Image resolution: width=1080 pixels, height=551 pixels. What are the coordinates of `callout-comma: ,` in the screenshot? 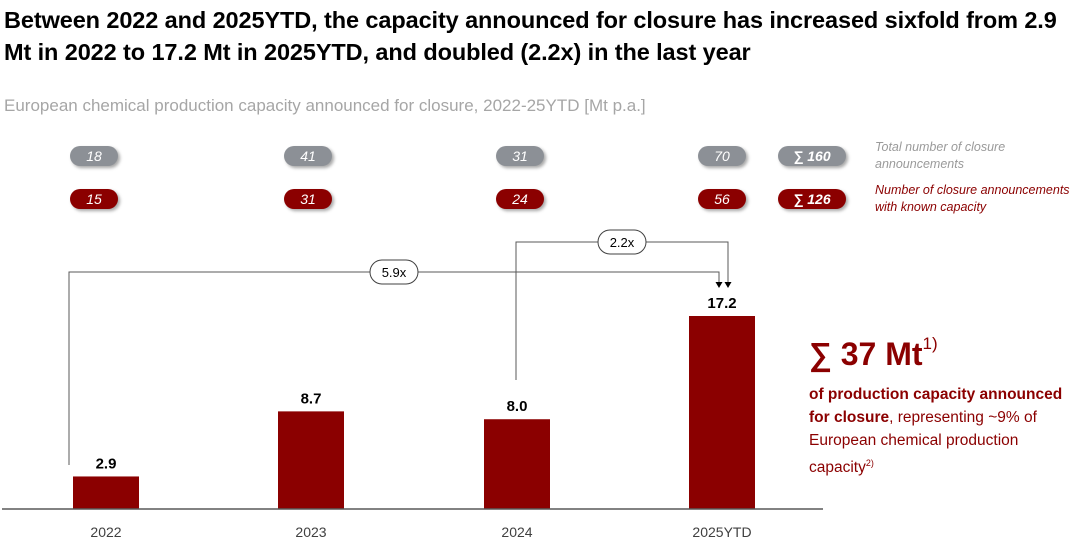 It's located at (891, 417).